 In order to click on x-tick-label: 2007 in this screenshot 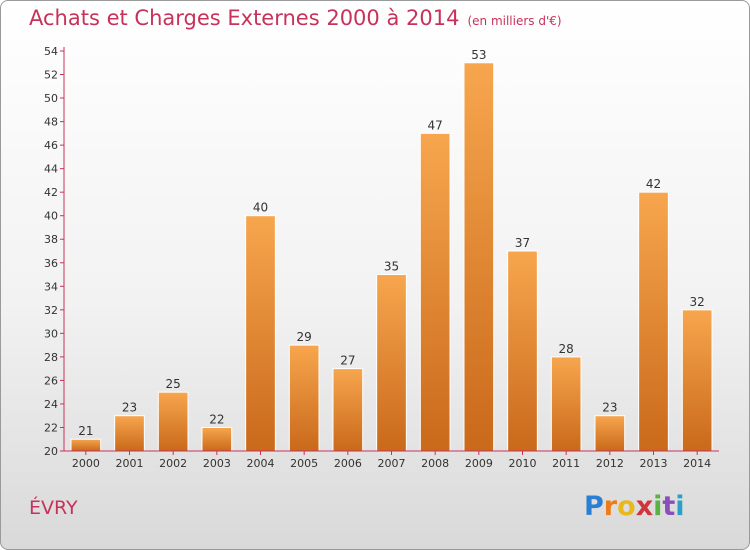, I will do `click(392, 463)`.